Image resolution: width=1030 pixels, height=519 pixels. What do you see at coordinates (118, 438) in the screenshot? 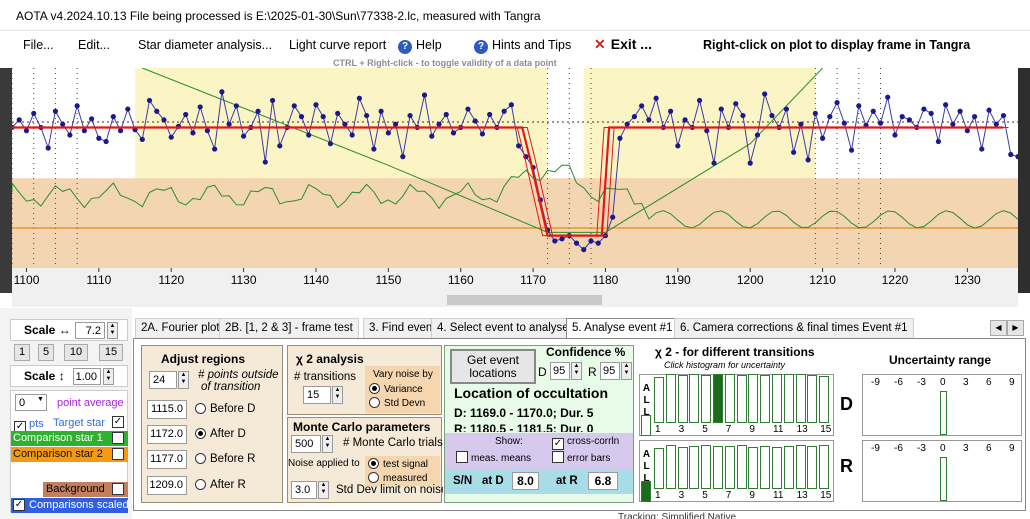
I see `comp1-checkbox` at bounding box center [118, 438].